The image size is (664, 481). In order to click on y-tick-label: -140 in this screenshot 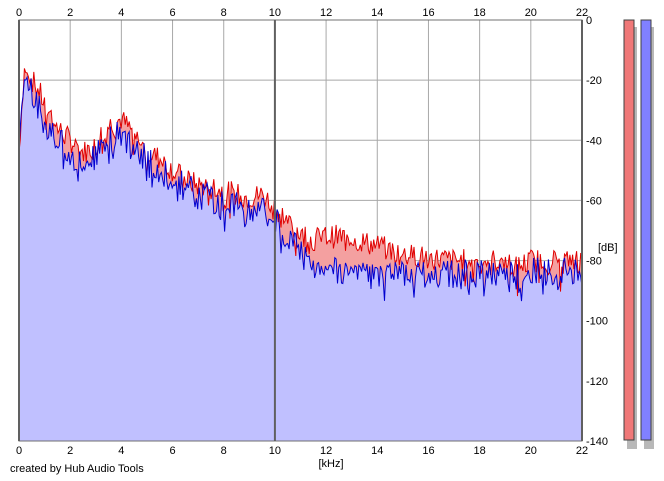, I will do `click(597, 442)`.